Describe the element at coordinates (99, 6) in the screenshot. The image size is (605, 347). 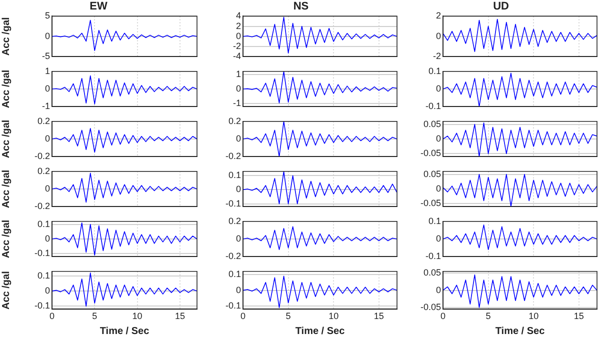
I see `chart-title: EW` at that location.